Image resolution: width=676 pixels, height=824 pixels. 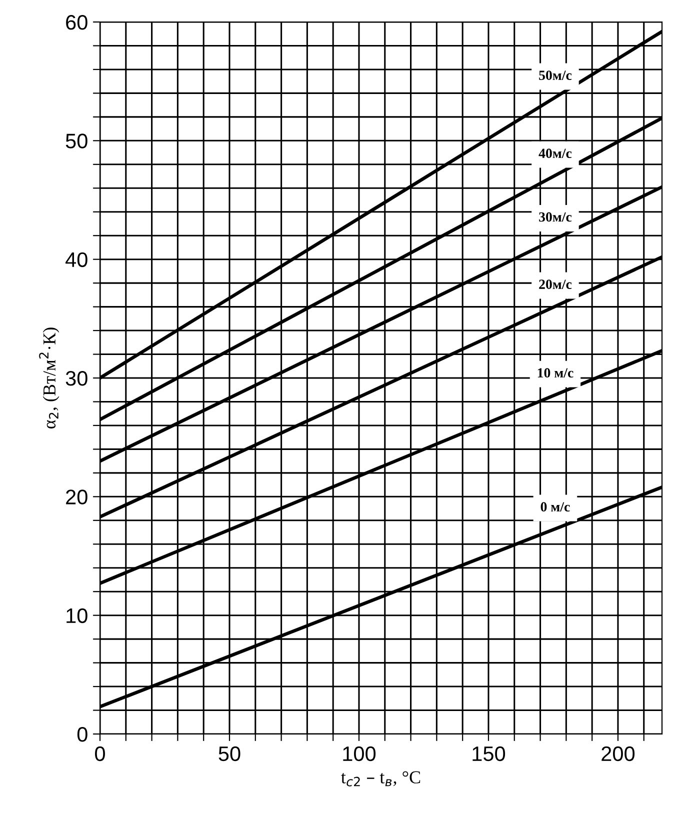 I want to click on y-tick-label: 20, so click(x=77, y=497).